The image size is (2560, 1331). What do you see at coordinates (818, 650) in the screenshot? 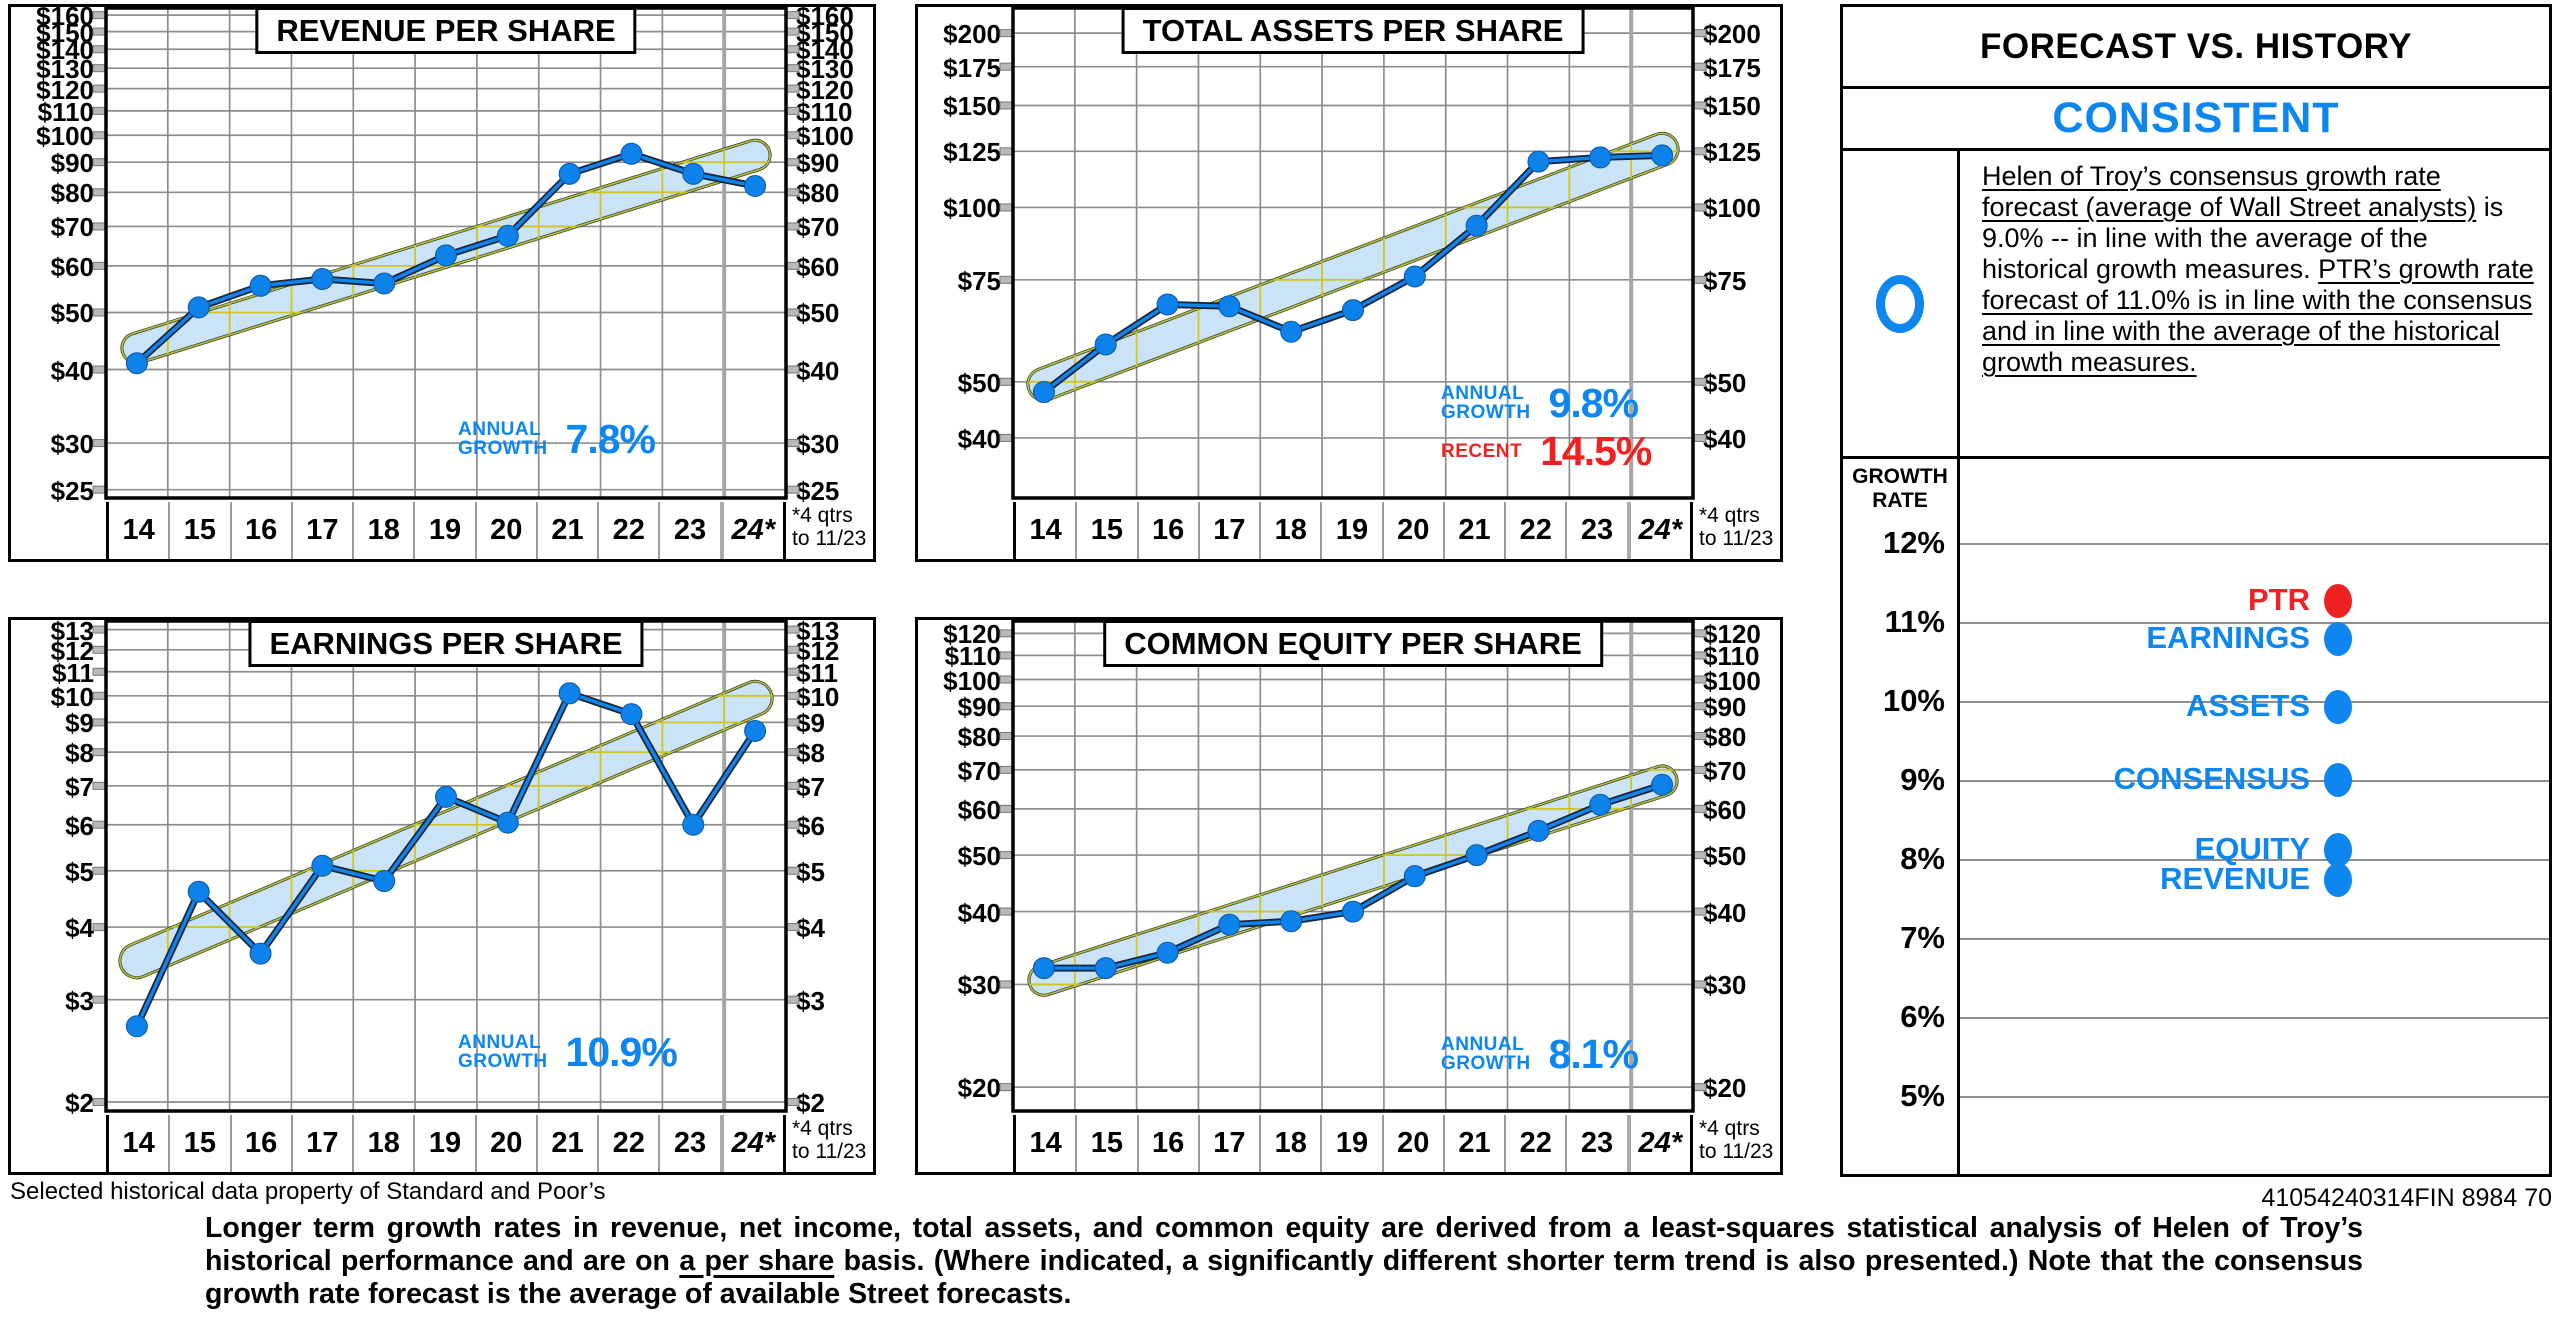
I see `y-tick-label: $12` at bounding box center [818, 650].